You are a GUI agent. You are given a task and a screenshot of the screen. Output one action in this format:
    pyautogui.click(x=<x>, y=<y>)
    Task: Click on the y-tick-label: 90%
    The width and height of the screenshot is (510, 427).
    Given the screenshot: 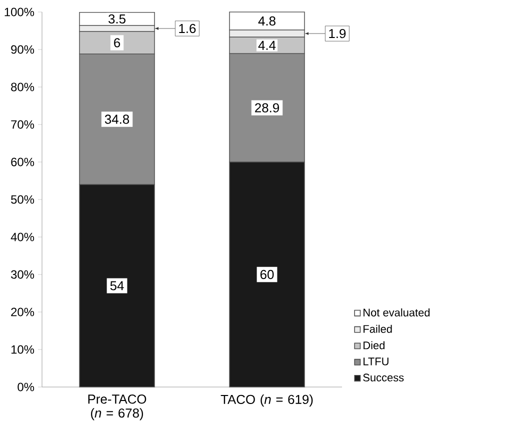 What is the action you would take?
    pyautogui.click(x=22, y=49)
    